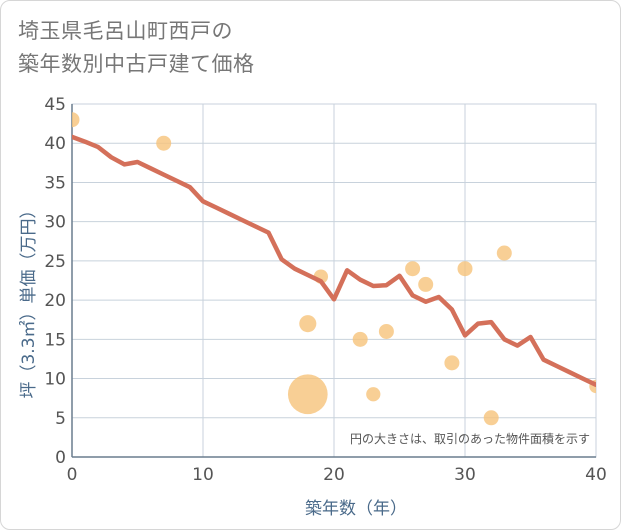 Image resolution: width=621 pixels, height=530 pixels. Describe the element at coordinates (60, 419) in the screenshot. I see `y-tick-label-1: 5` at that location.